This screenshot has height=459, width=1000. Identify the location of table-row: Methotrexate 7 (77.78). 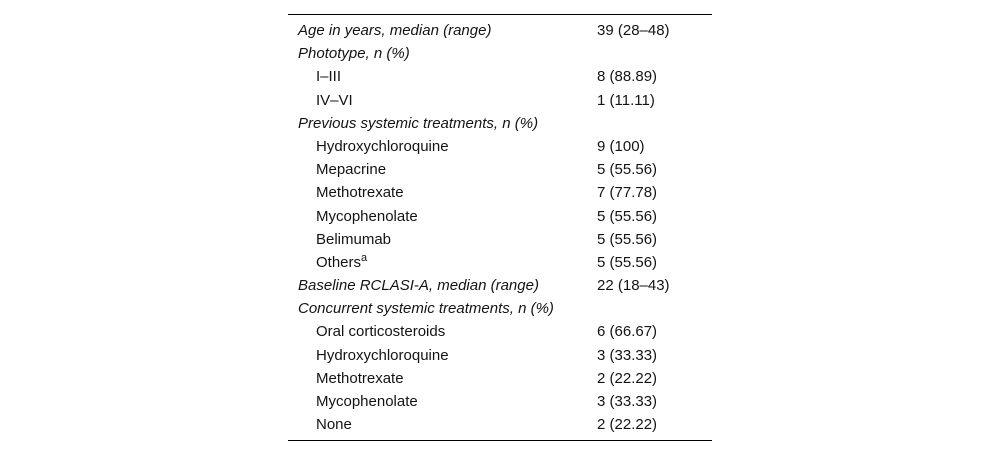
(500, 192).